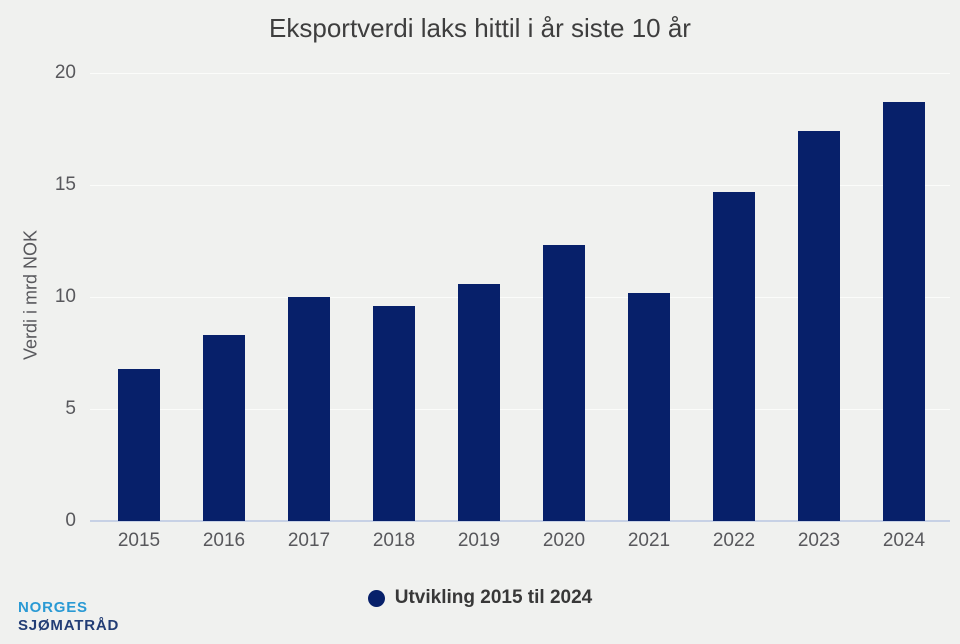 The image size is (960, 644). Describe the element at coordinates (65, 72) in the screenshot. I see `y-tick-label-20: 20` at that location.